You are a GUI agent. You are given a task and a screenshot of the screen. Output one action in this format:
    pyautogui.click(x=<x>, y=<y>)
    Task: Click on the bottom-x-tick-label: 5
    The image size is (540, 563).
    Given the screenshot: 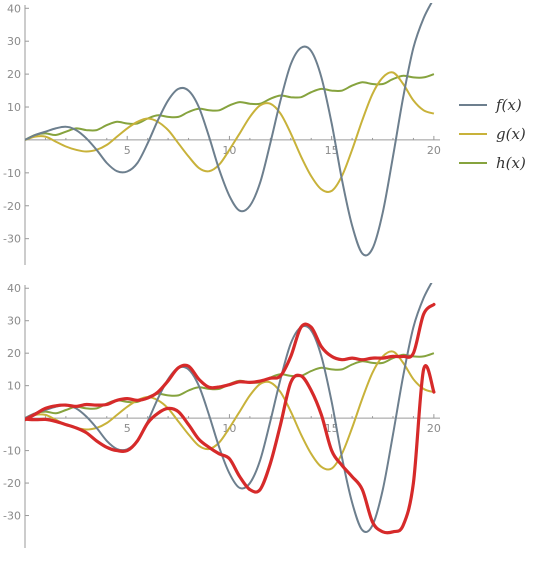 What is the action you would take?
    pyautogui.click(x=127, y=428)
    